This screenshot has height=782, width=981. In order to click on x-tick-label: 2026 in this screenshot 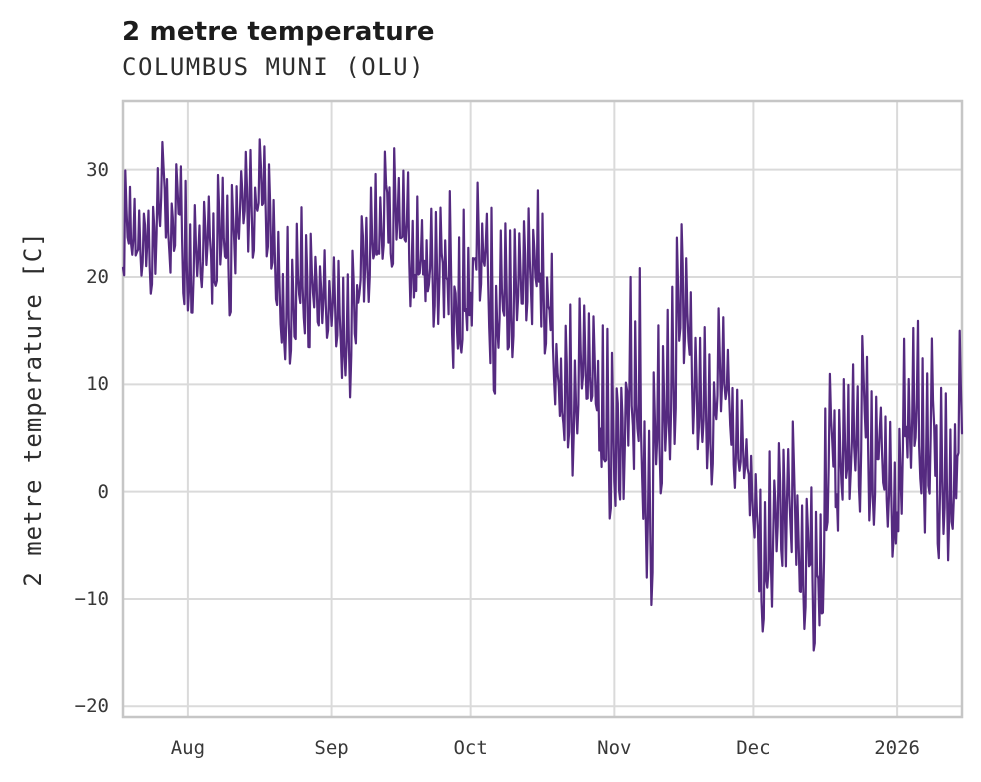, I will do `click(897, 748)`.